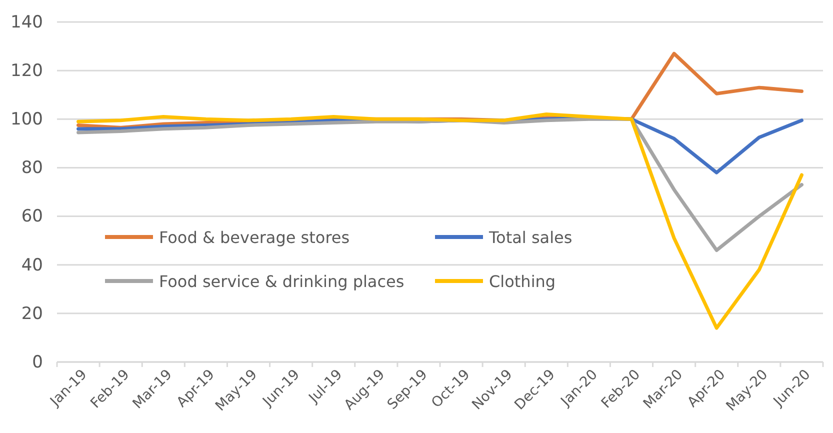 This screenshot has width=833, height=433. I want to click on y-tick-label: 80, so click(32, 168).